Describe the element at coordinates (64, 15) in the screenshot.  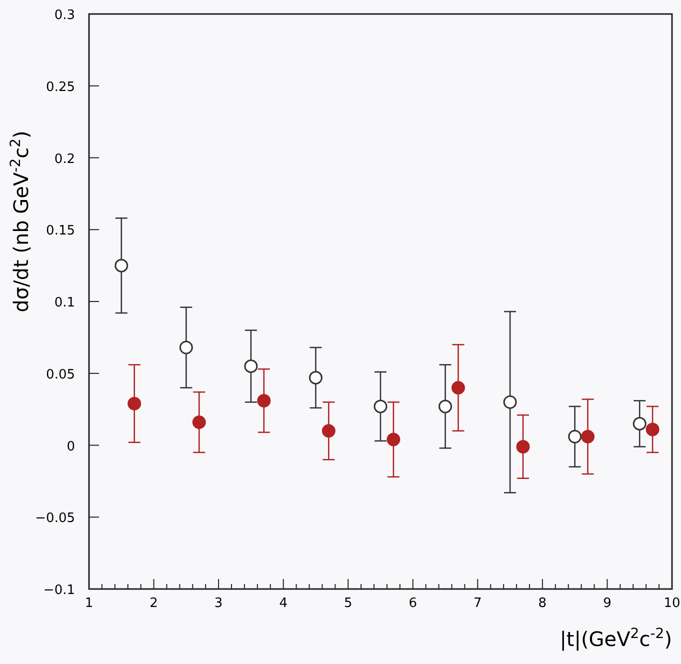
I see `y-tick-label: 0.3` at that location.